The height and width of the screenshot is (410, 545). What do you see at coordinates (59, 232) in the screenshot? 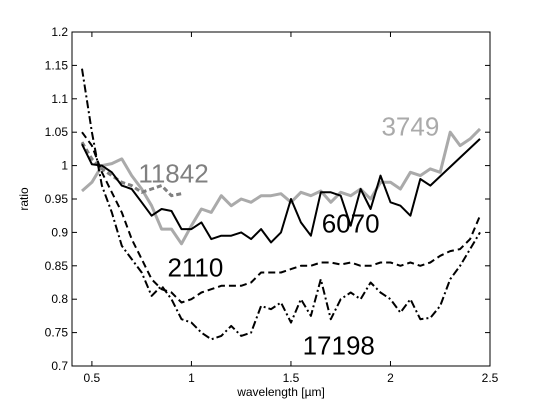
I see `y-tick-label: 0.9` at bounding box center [59, 232].